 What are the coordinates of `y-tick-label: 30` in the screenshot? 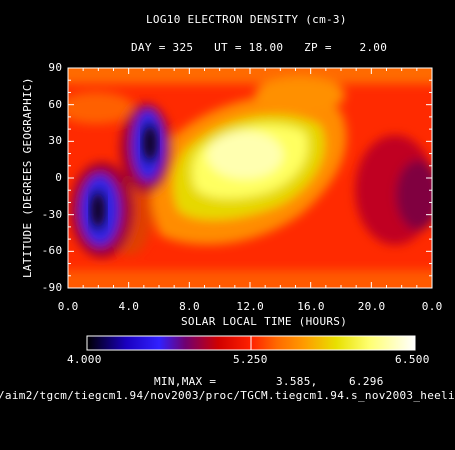 It's located at (55, 141).